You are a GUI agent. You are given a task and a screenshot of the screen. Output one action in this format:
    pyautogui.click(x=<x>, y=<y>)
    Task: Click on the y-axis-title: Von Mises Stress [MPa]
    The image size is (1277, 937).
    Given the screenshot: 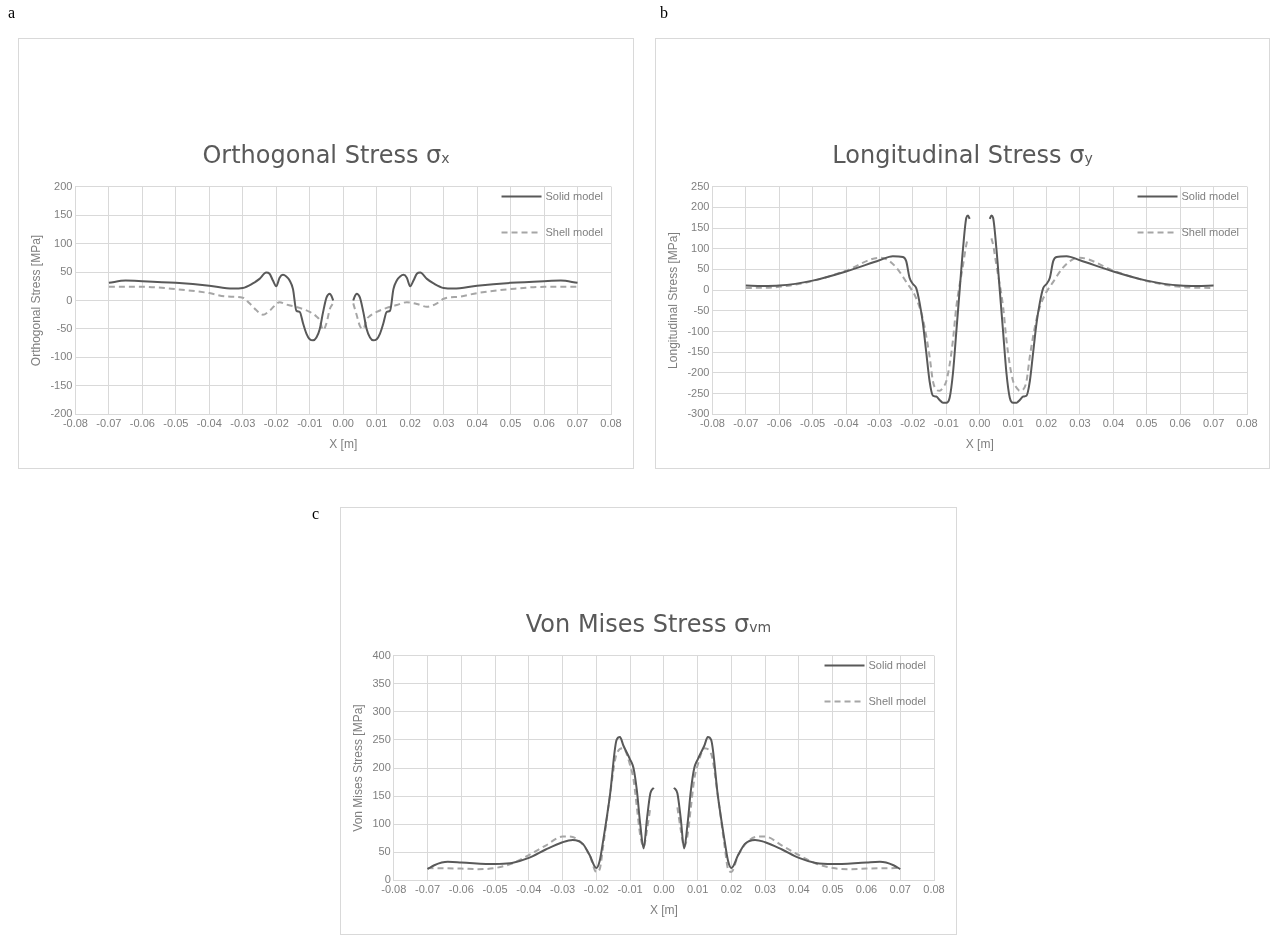 What is the action you would take?
    pyautogui.click(x=357, y=768)
    